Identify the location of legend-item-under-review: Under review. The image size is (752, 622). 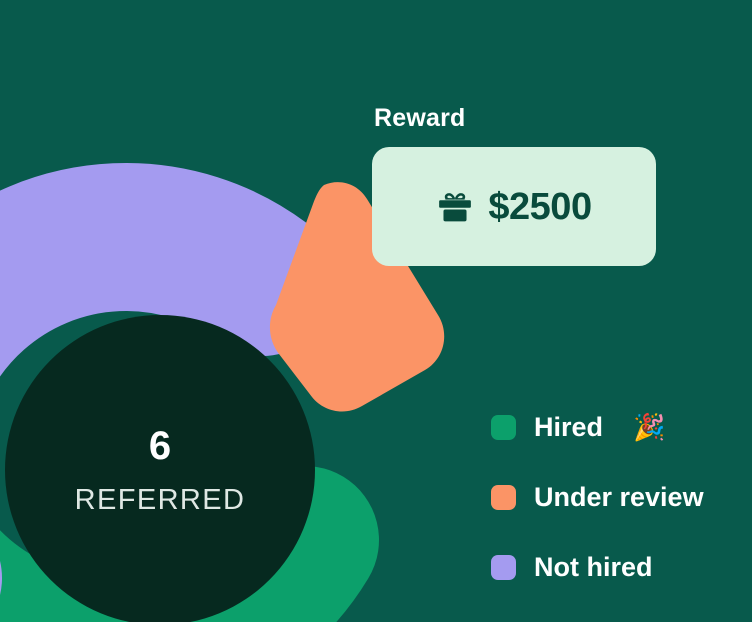
(597, 497).